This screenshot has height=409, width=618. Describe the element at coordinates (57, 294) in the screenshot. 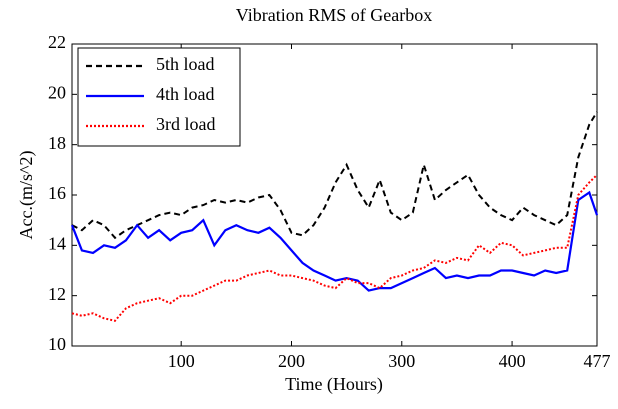

I see `y-tick-label: 12` at that location.